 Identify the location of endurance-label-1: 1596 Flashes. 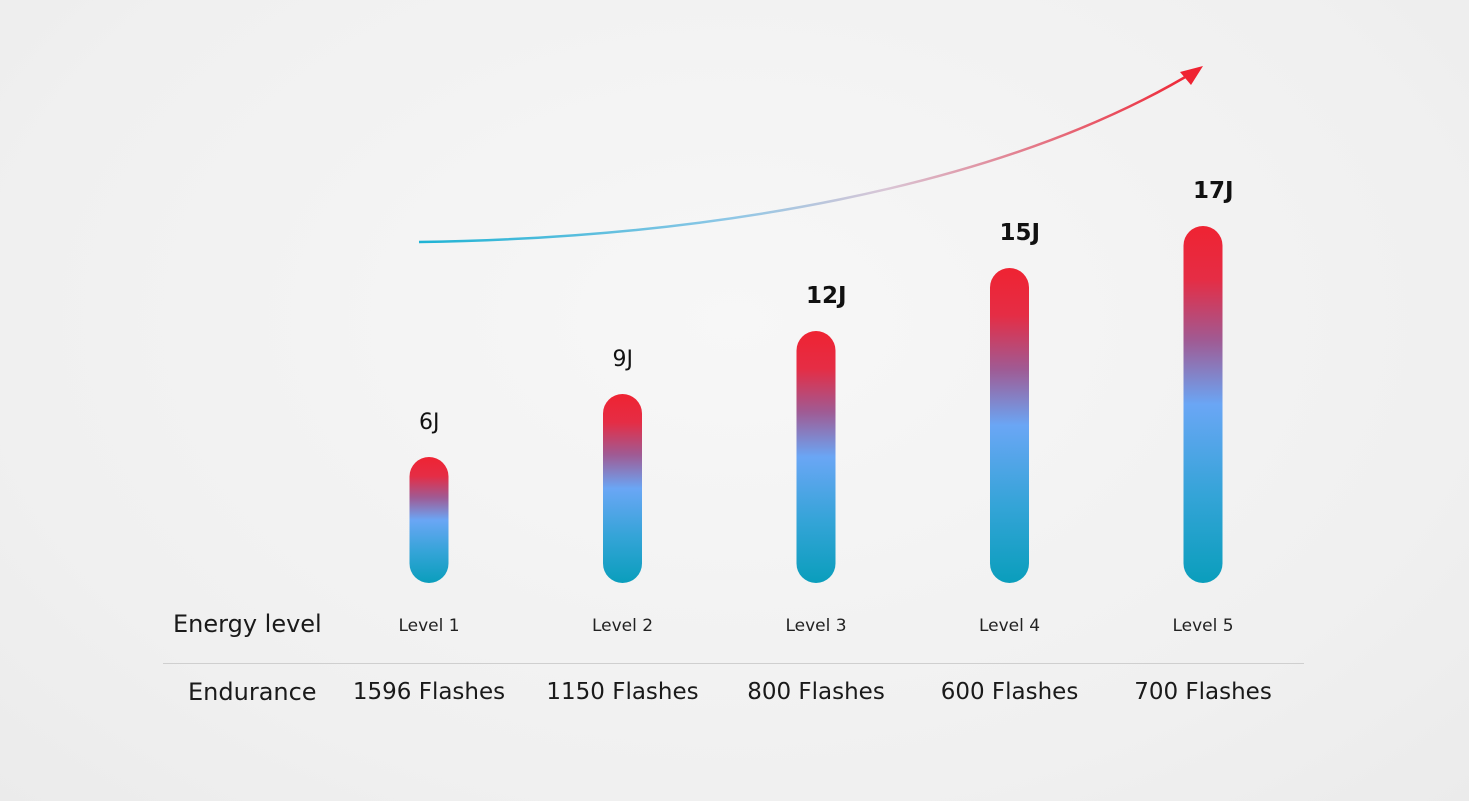
(429, 692).